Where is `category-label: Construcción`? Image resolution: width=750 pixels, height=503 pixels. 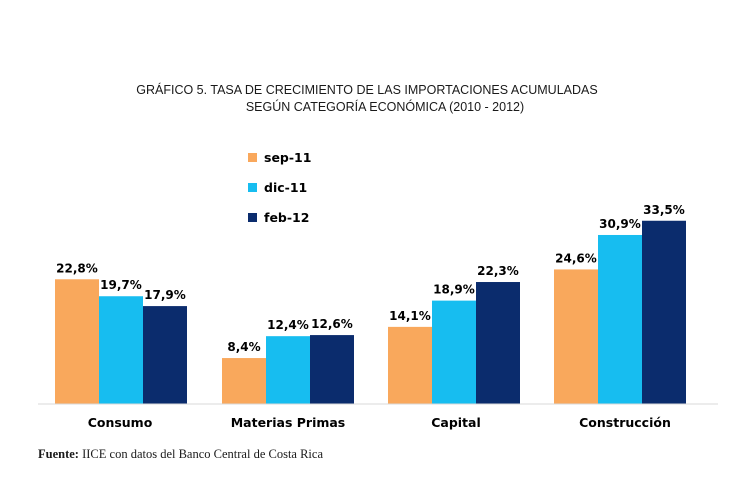
category-label: Construcción is located at coordinates (625, 422).